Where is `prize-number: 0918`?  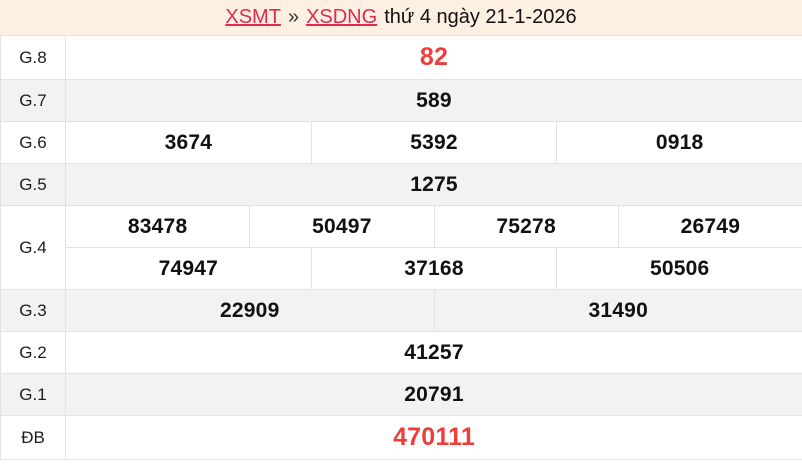
prize-number: 0918 is located at coordinates (679, 142).